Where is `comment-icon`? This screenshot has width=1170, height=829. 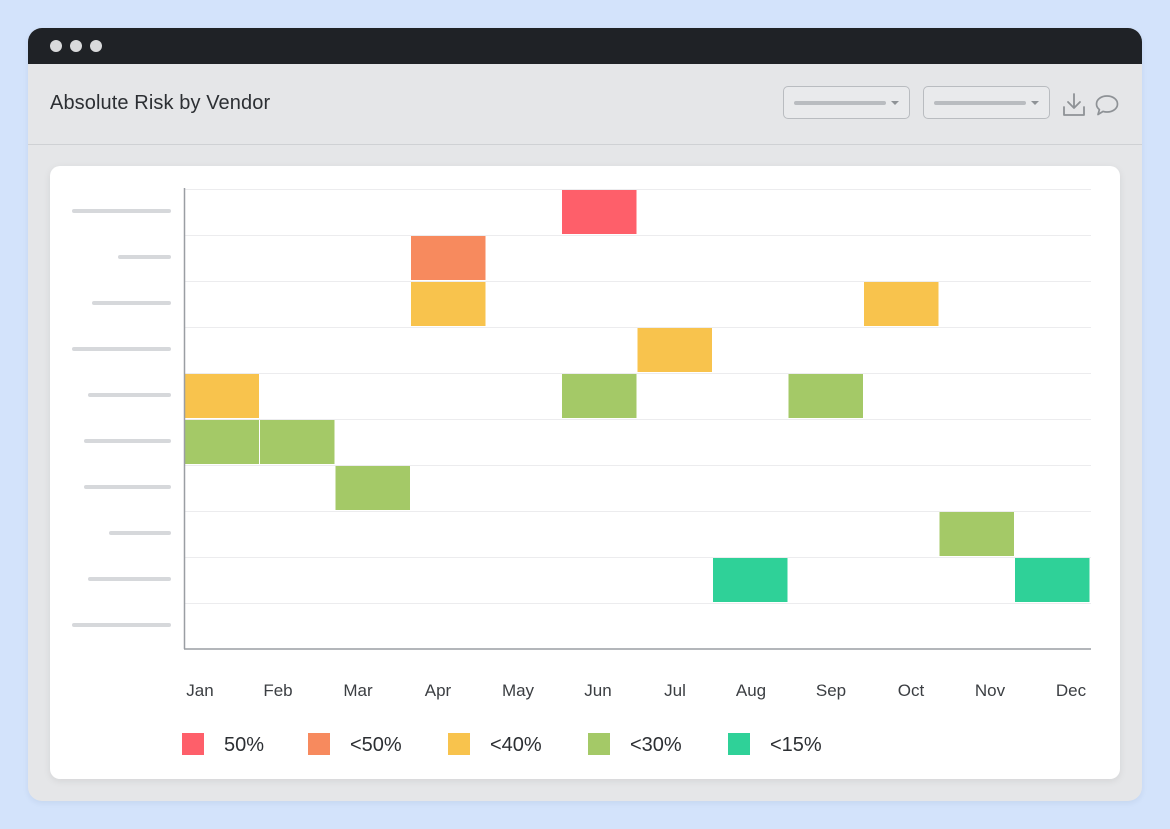
comment-icon is located at coordinates (1107, 107).